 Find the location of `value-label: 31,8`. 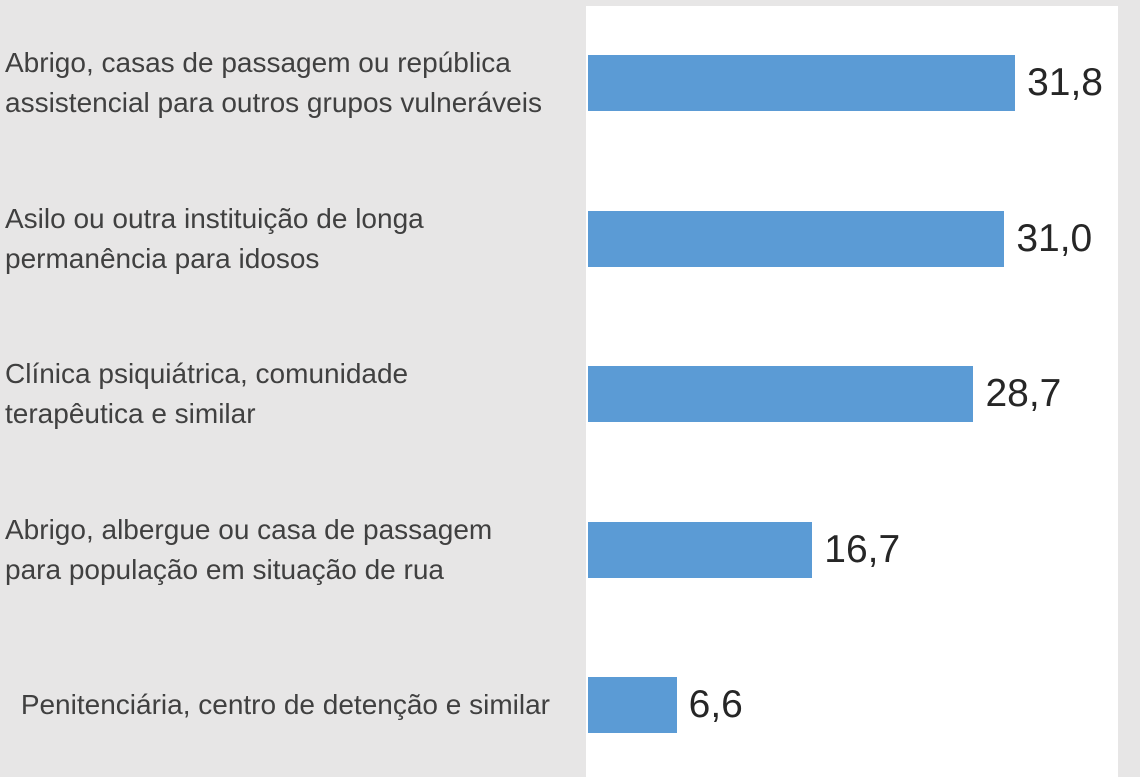

value-label: 31,8 is located at coordinates (1065, 82).